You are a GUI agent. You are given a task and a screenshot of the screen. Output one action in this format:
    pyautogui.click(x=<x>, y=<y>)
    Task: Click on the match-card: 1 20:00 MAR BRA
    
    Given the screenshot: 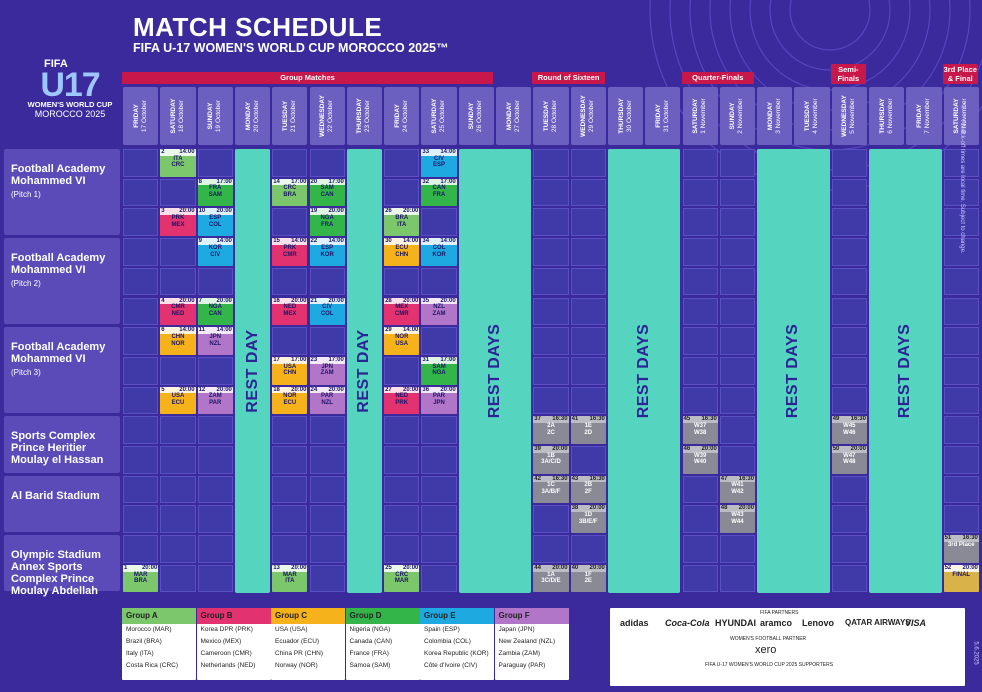 What is the action you would take?
    pyautogui.click(x=141, y=578)
    